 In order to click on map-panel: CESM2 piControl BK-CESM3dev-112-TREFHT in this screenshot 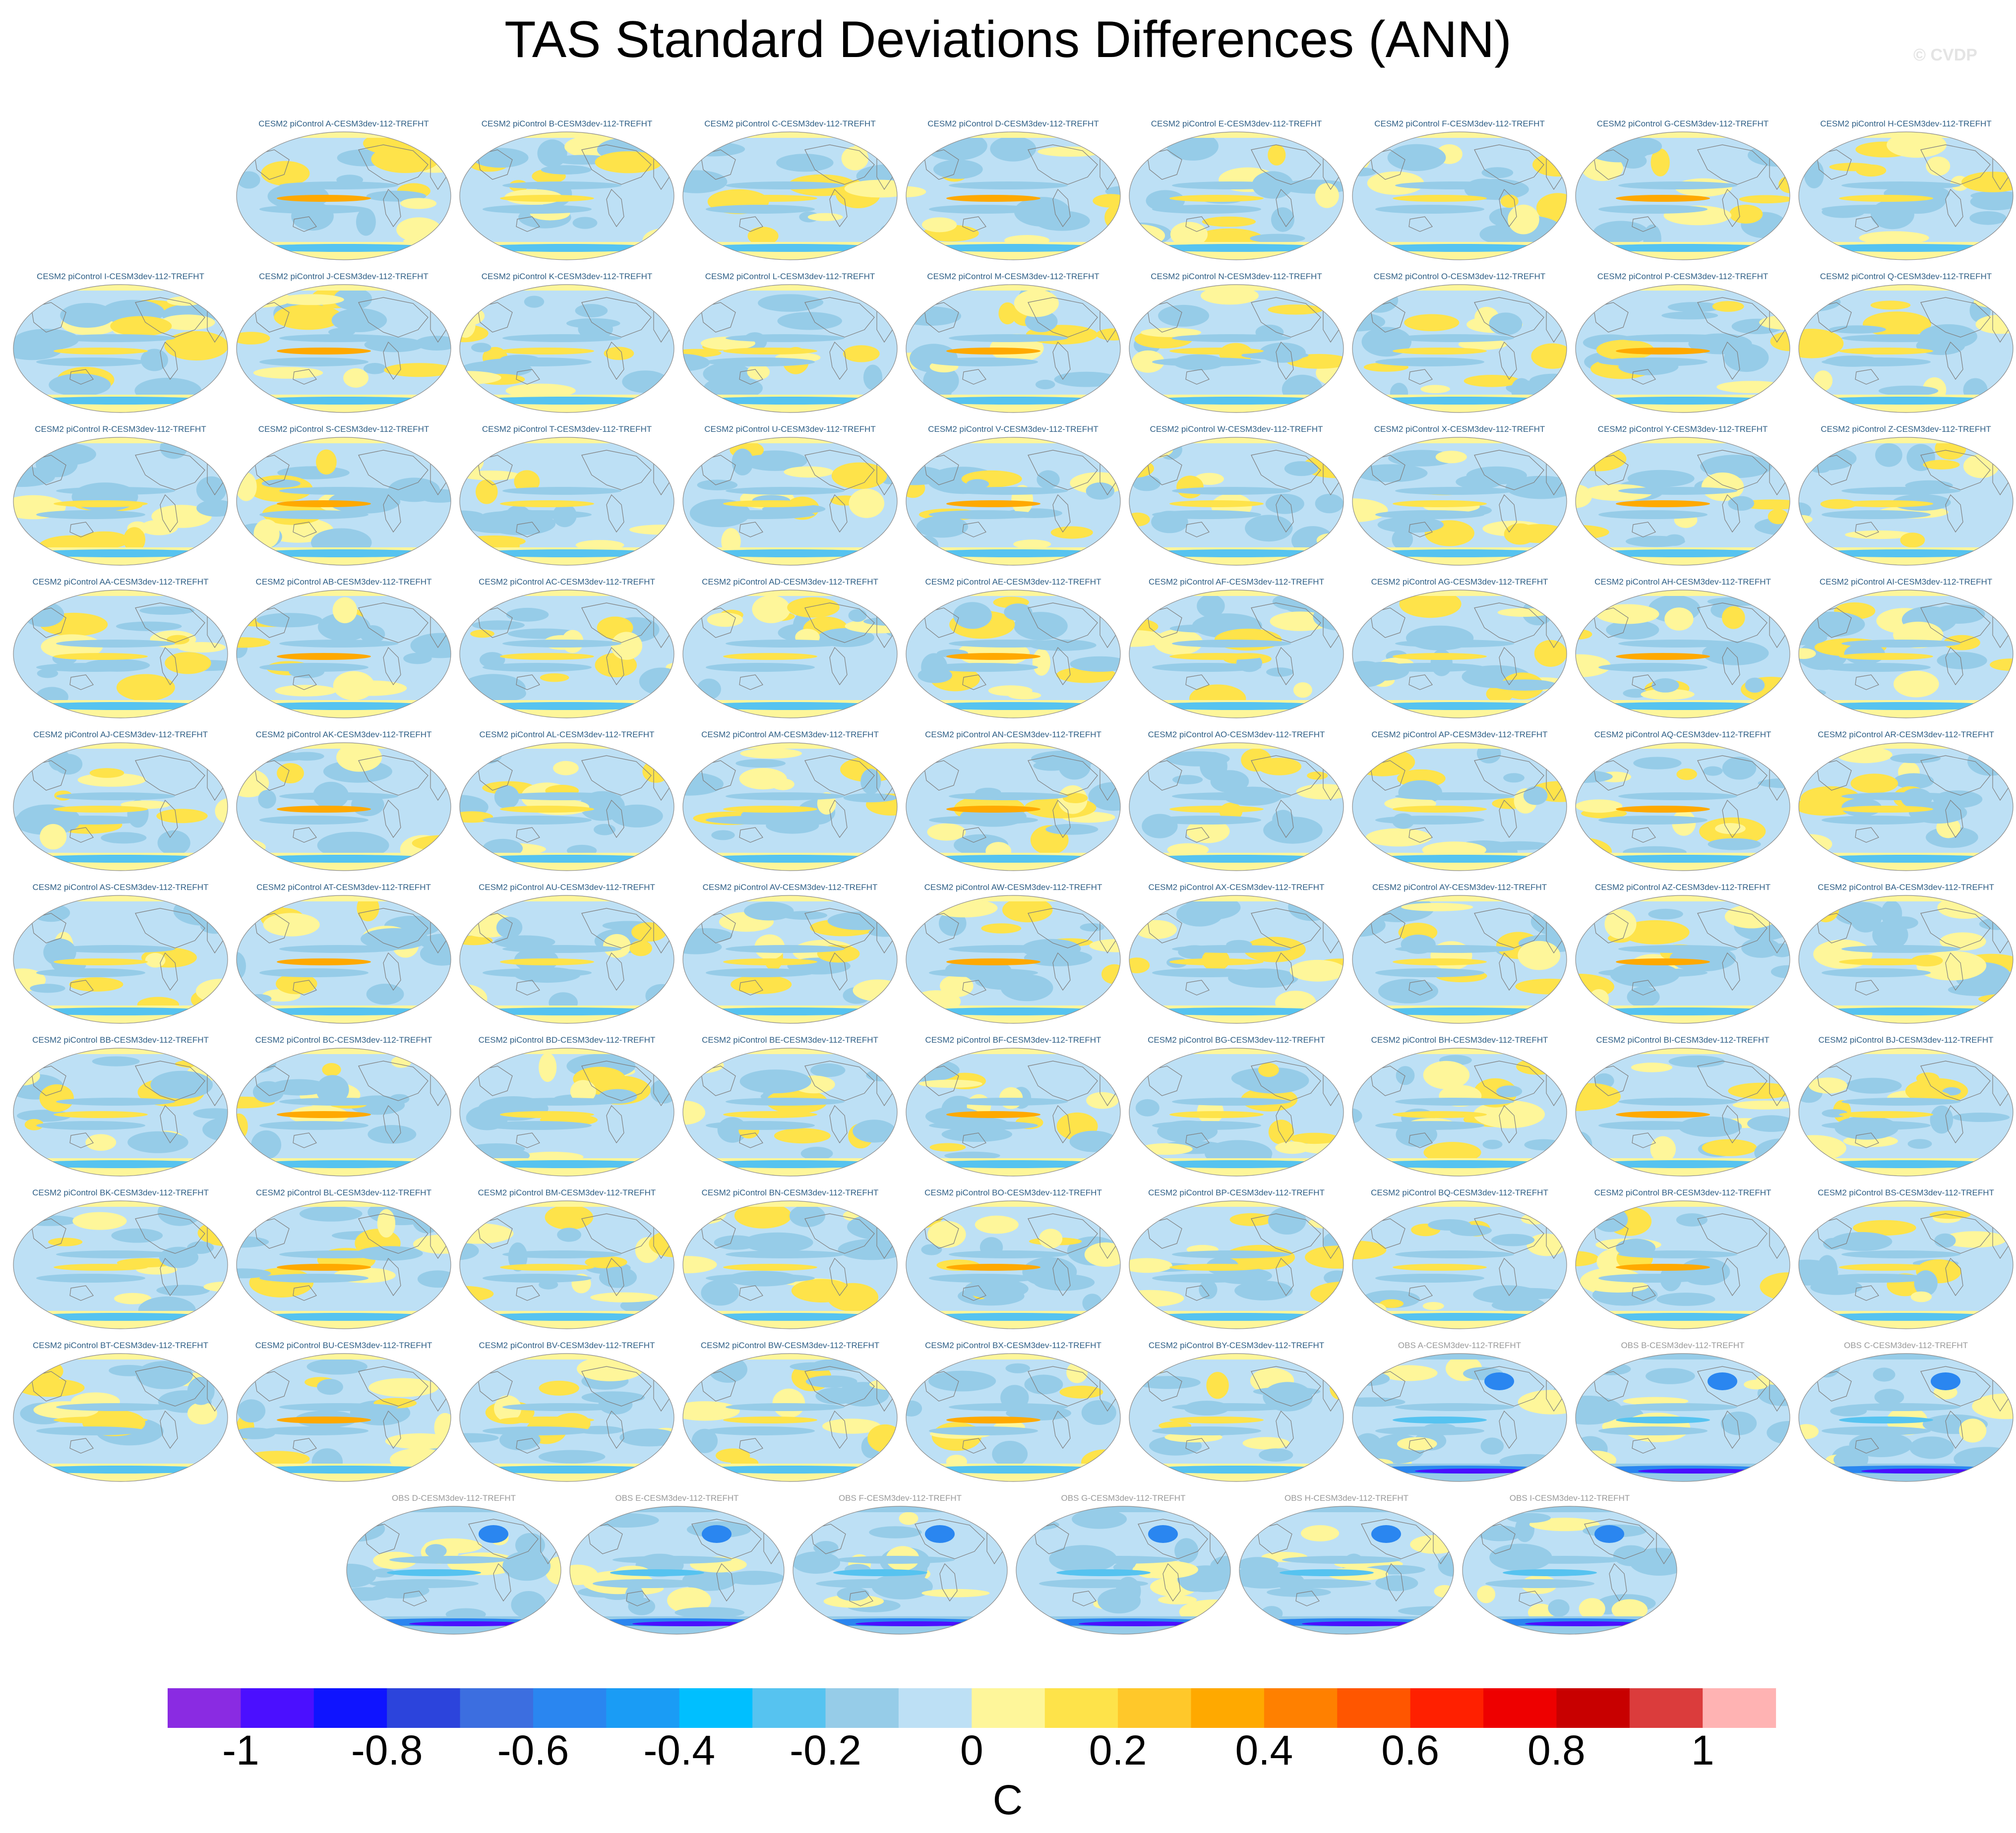, I will do `click(120, 1260)`.